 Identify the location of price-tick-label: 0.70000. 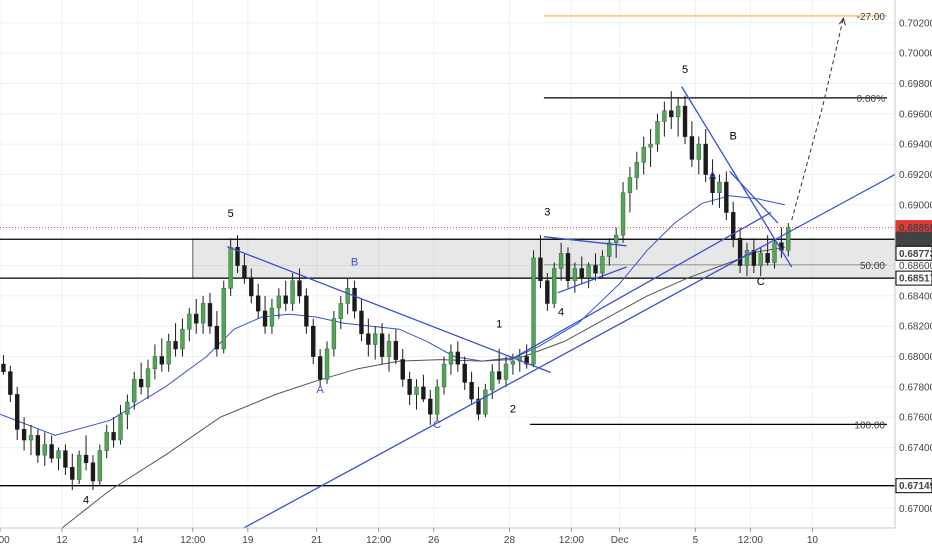
(915, 54).